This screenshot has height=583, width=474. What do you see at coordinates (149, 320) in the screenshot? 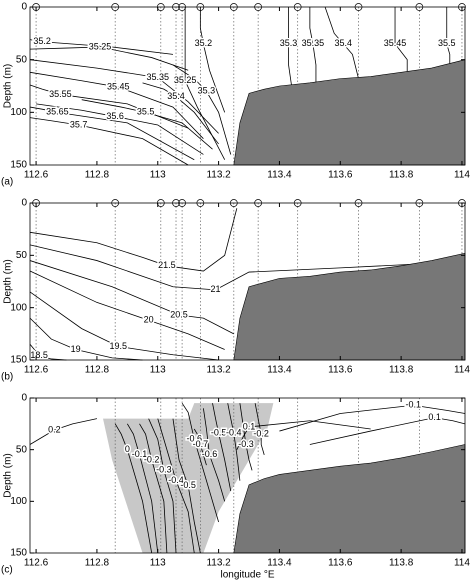
I see `contour-label: 20` at bounding box center [149, 320].